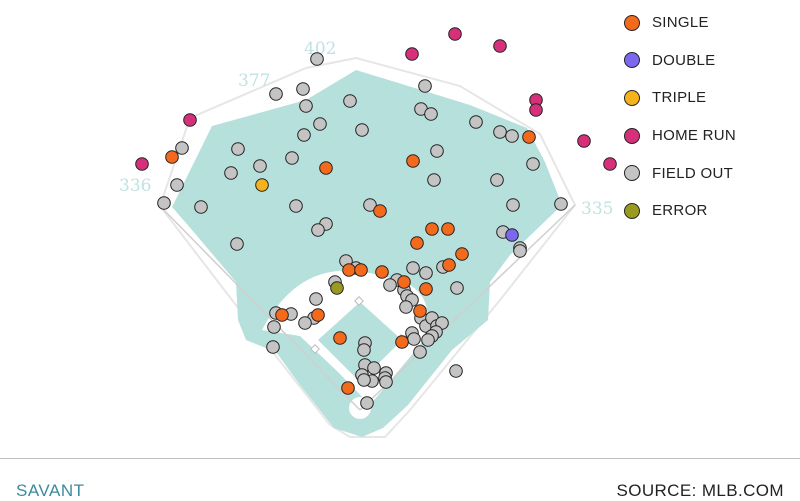 This screenshot has height=501, width=800. What do you see at coordinates (694, 136) in the screenshot?
I see `legend-label-home-run: HOME RUN` at bounding box center [694, 136].